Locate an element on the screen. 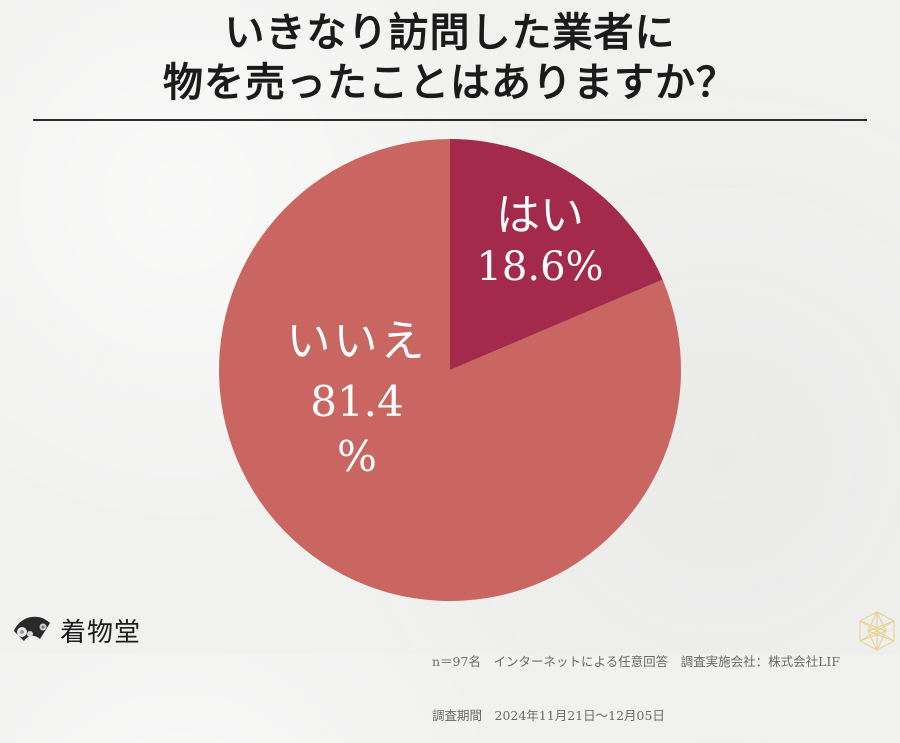 The height and width of the screenshot is (743, 900). brand-logo: 着物堂 is located at coordinates (75, 630).